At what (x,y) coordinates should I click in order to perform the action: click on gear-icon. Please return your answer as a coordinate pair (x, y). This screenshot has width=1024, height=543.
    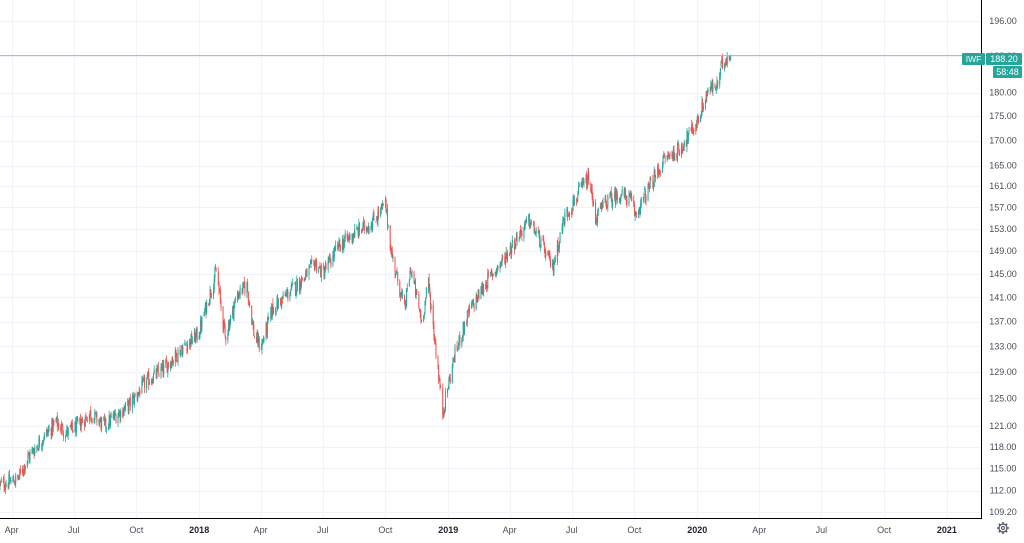
    Looking at the image, I should click on (1003, 528).